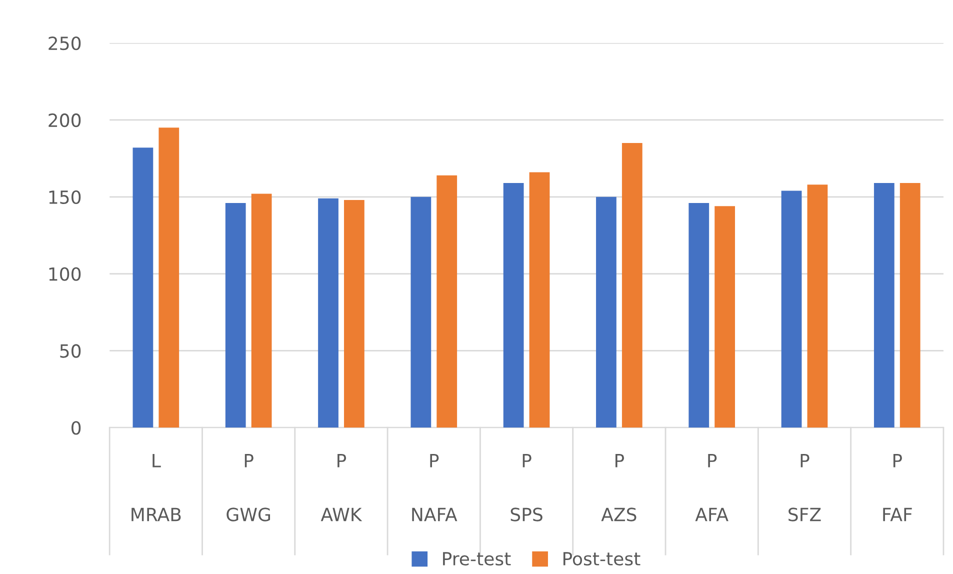 This screenshot has height=574, width=953. I want to click on category-label: P GWG, so click(248, 488).